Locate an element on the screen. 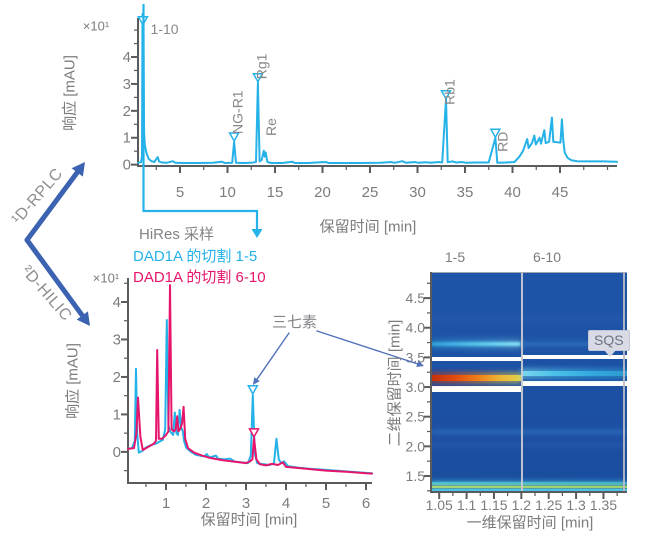 The width and height of the screenshot is (660, 541). peak-label: 1-10 is located at coordinates (165, 29).